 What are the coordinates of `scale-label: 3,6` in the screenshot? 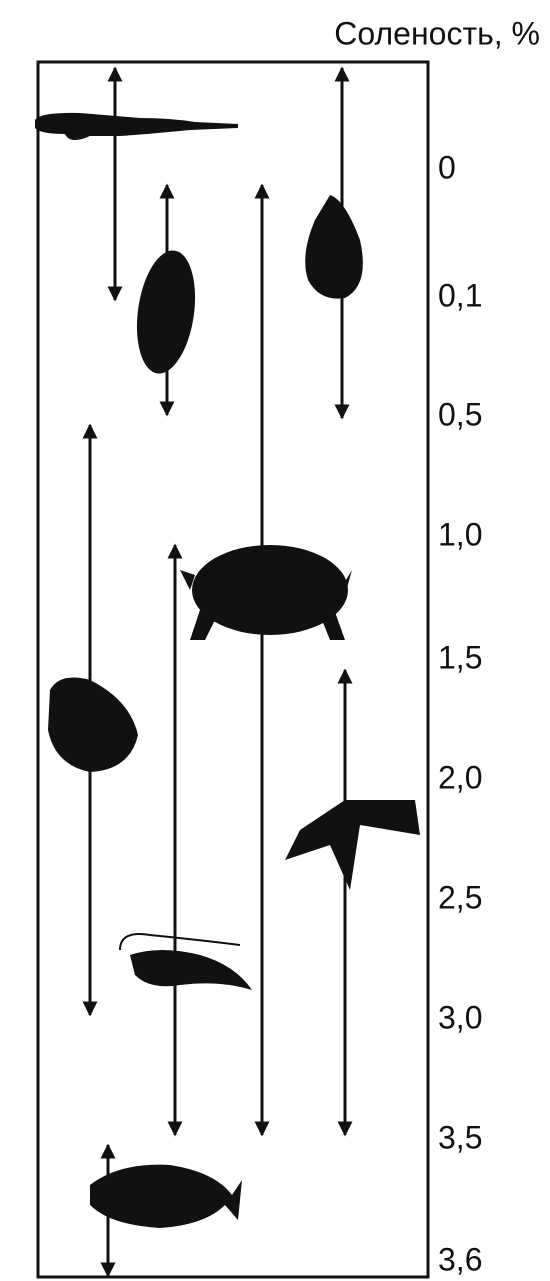 It's located at (460, 1259).